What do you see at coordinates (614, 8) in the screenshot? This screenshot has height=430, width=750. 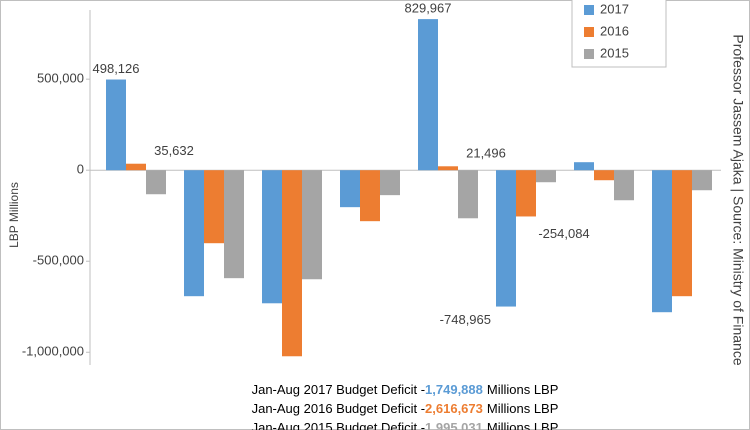 I see `legend-label: 2017` at bounding box center [614, 8].